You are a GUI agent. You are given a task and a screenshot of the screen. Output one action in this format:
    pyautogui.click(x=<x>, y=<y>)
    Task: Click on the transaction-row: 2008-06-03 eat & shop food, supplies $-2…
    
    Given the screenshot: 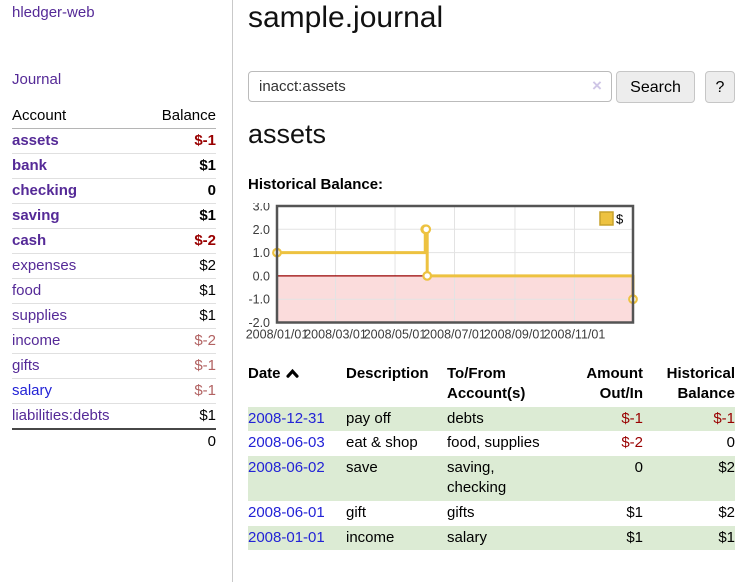 What is the action you would take?
    pyautogui.click(x=491, y=443)
    